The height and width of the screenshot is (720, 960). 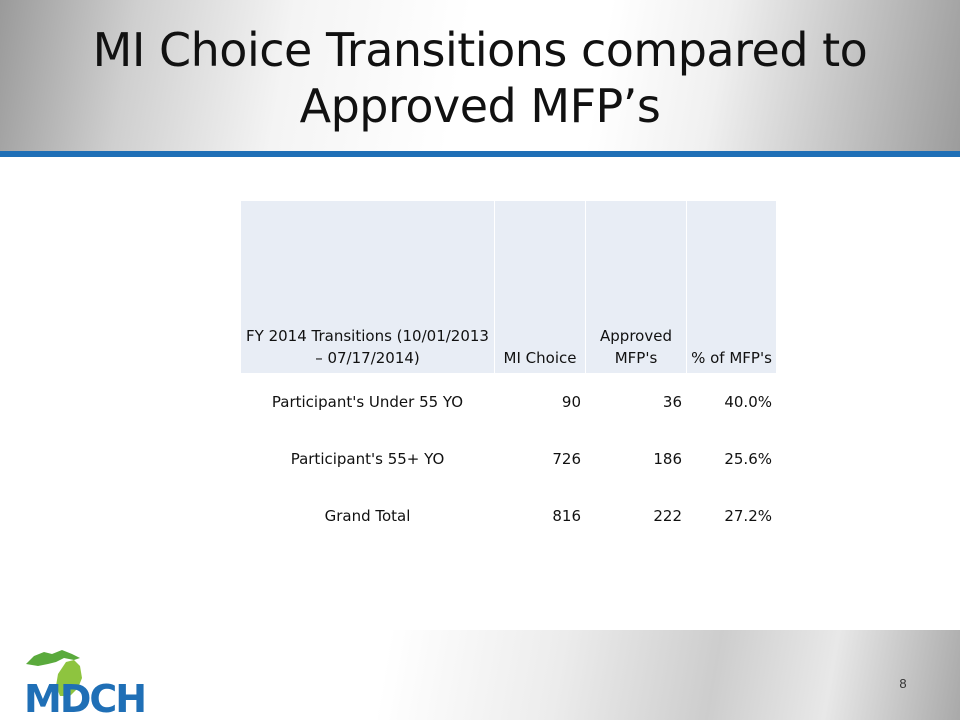 I want to click on column-header-percent-of-mfps: % of MFP's, so click(x=731, y=287).